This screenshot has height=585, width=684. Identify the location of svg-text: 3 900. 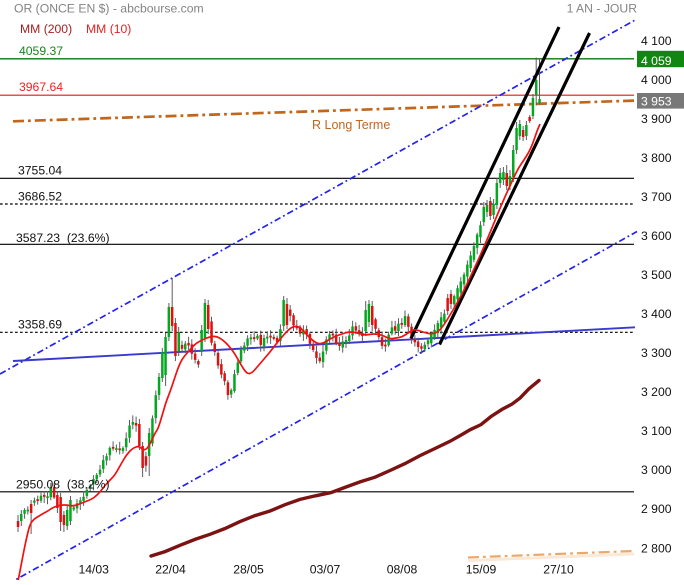
(656, 119).